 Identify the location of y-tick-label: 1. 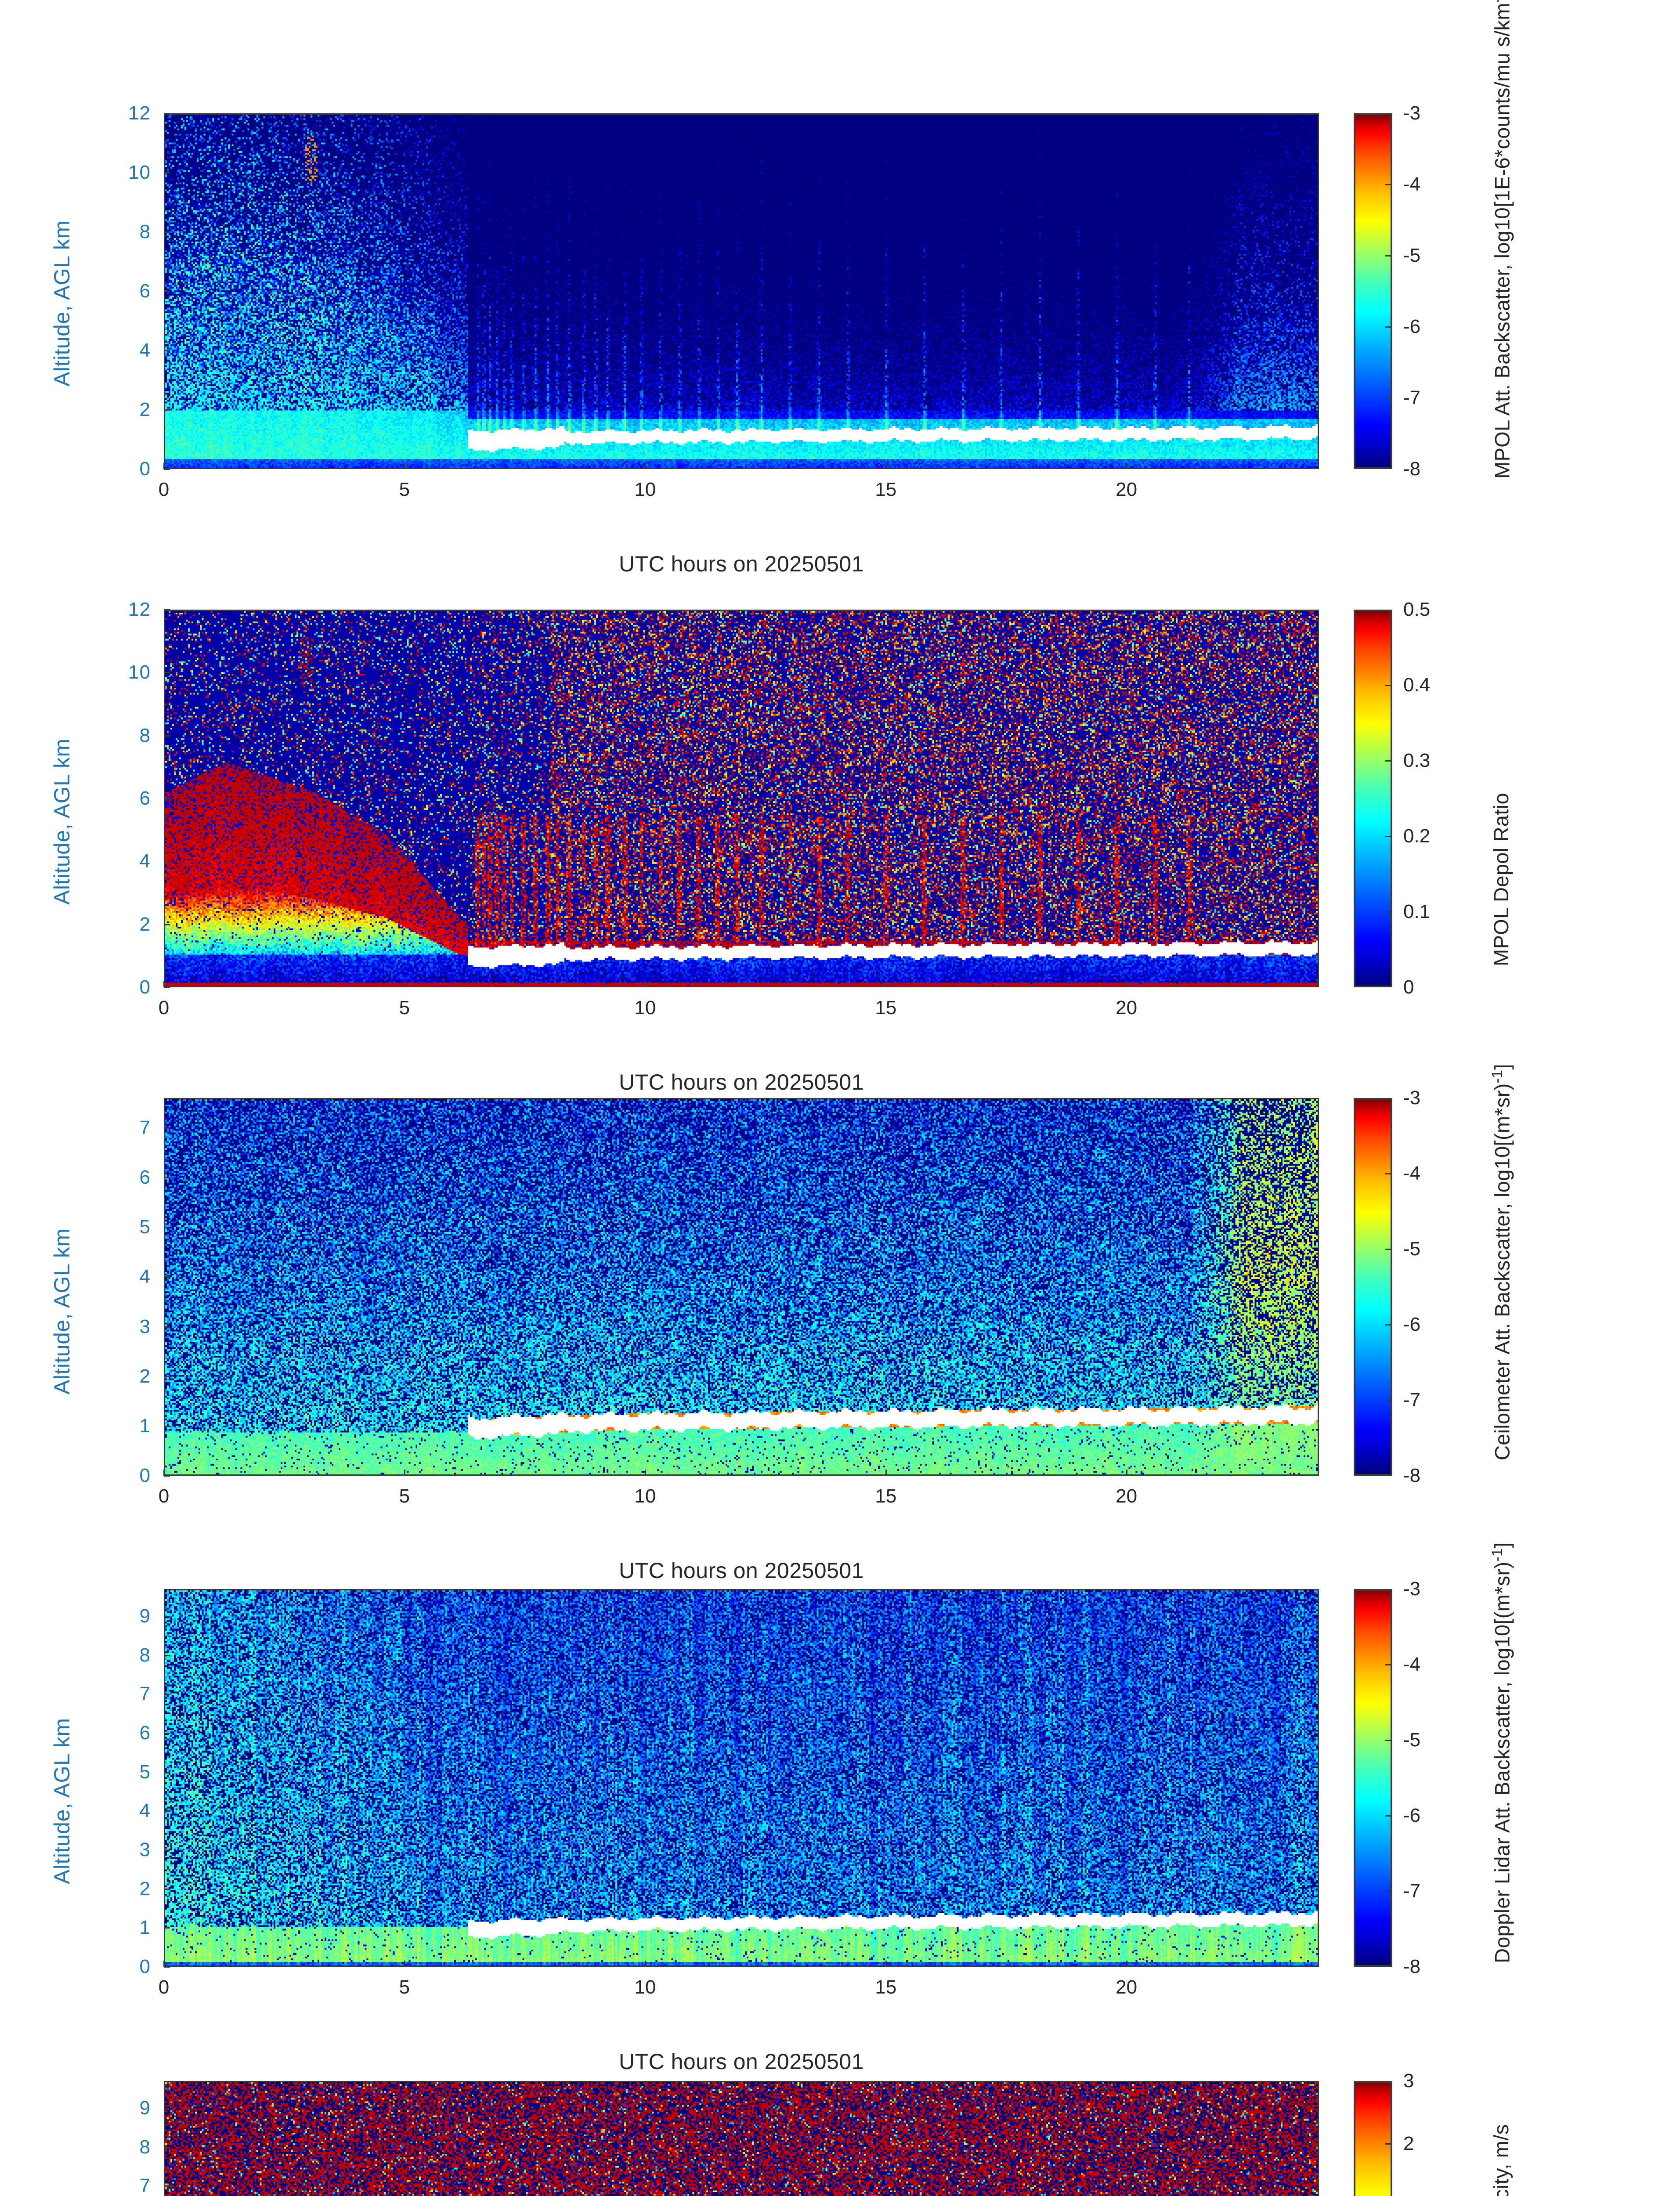
(145, 1426).